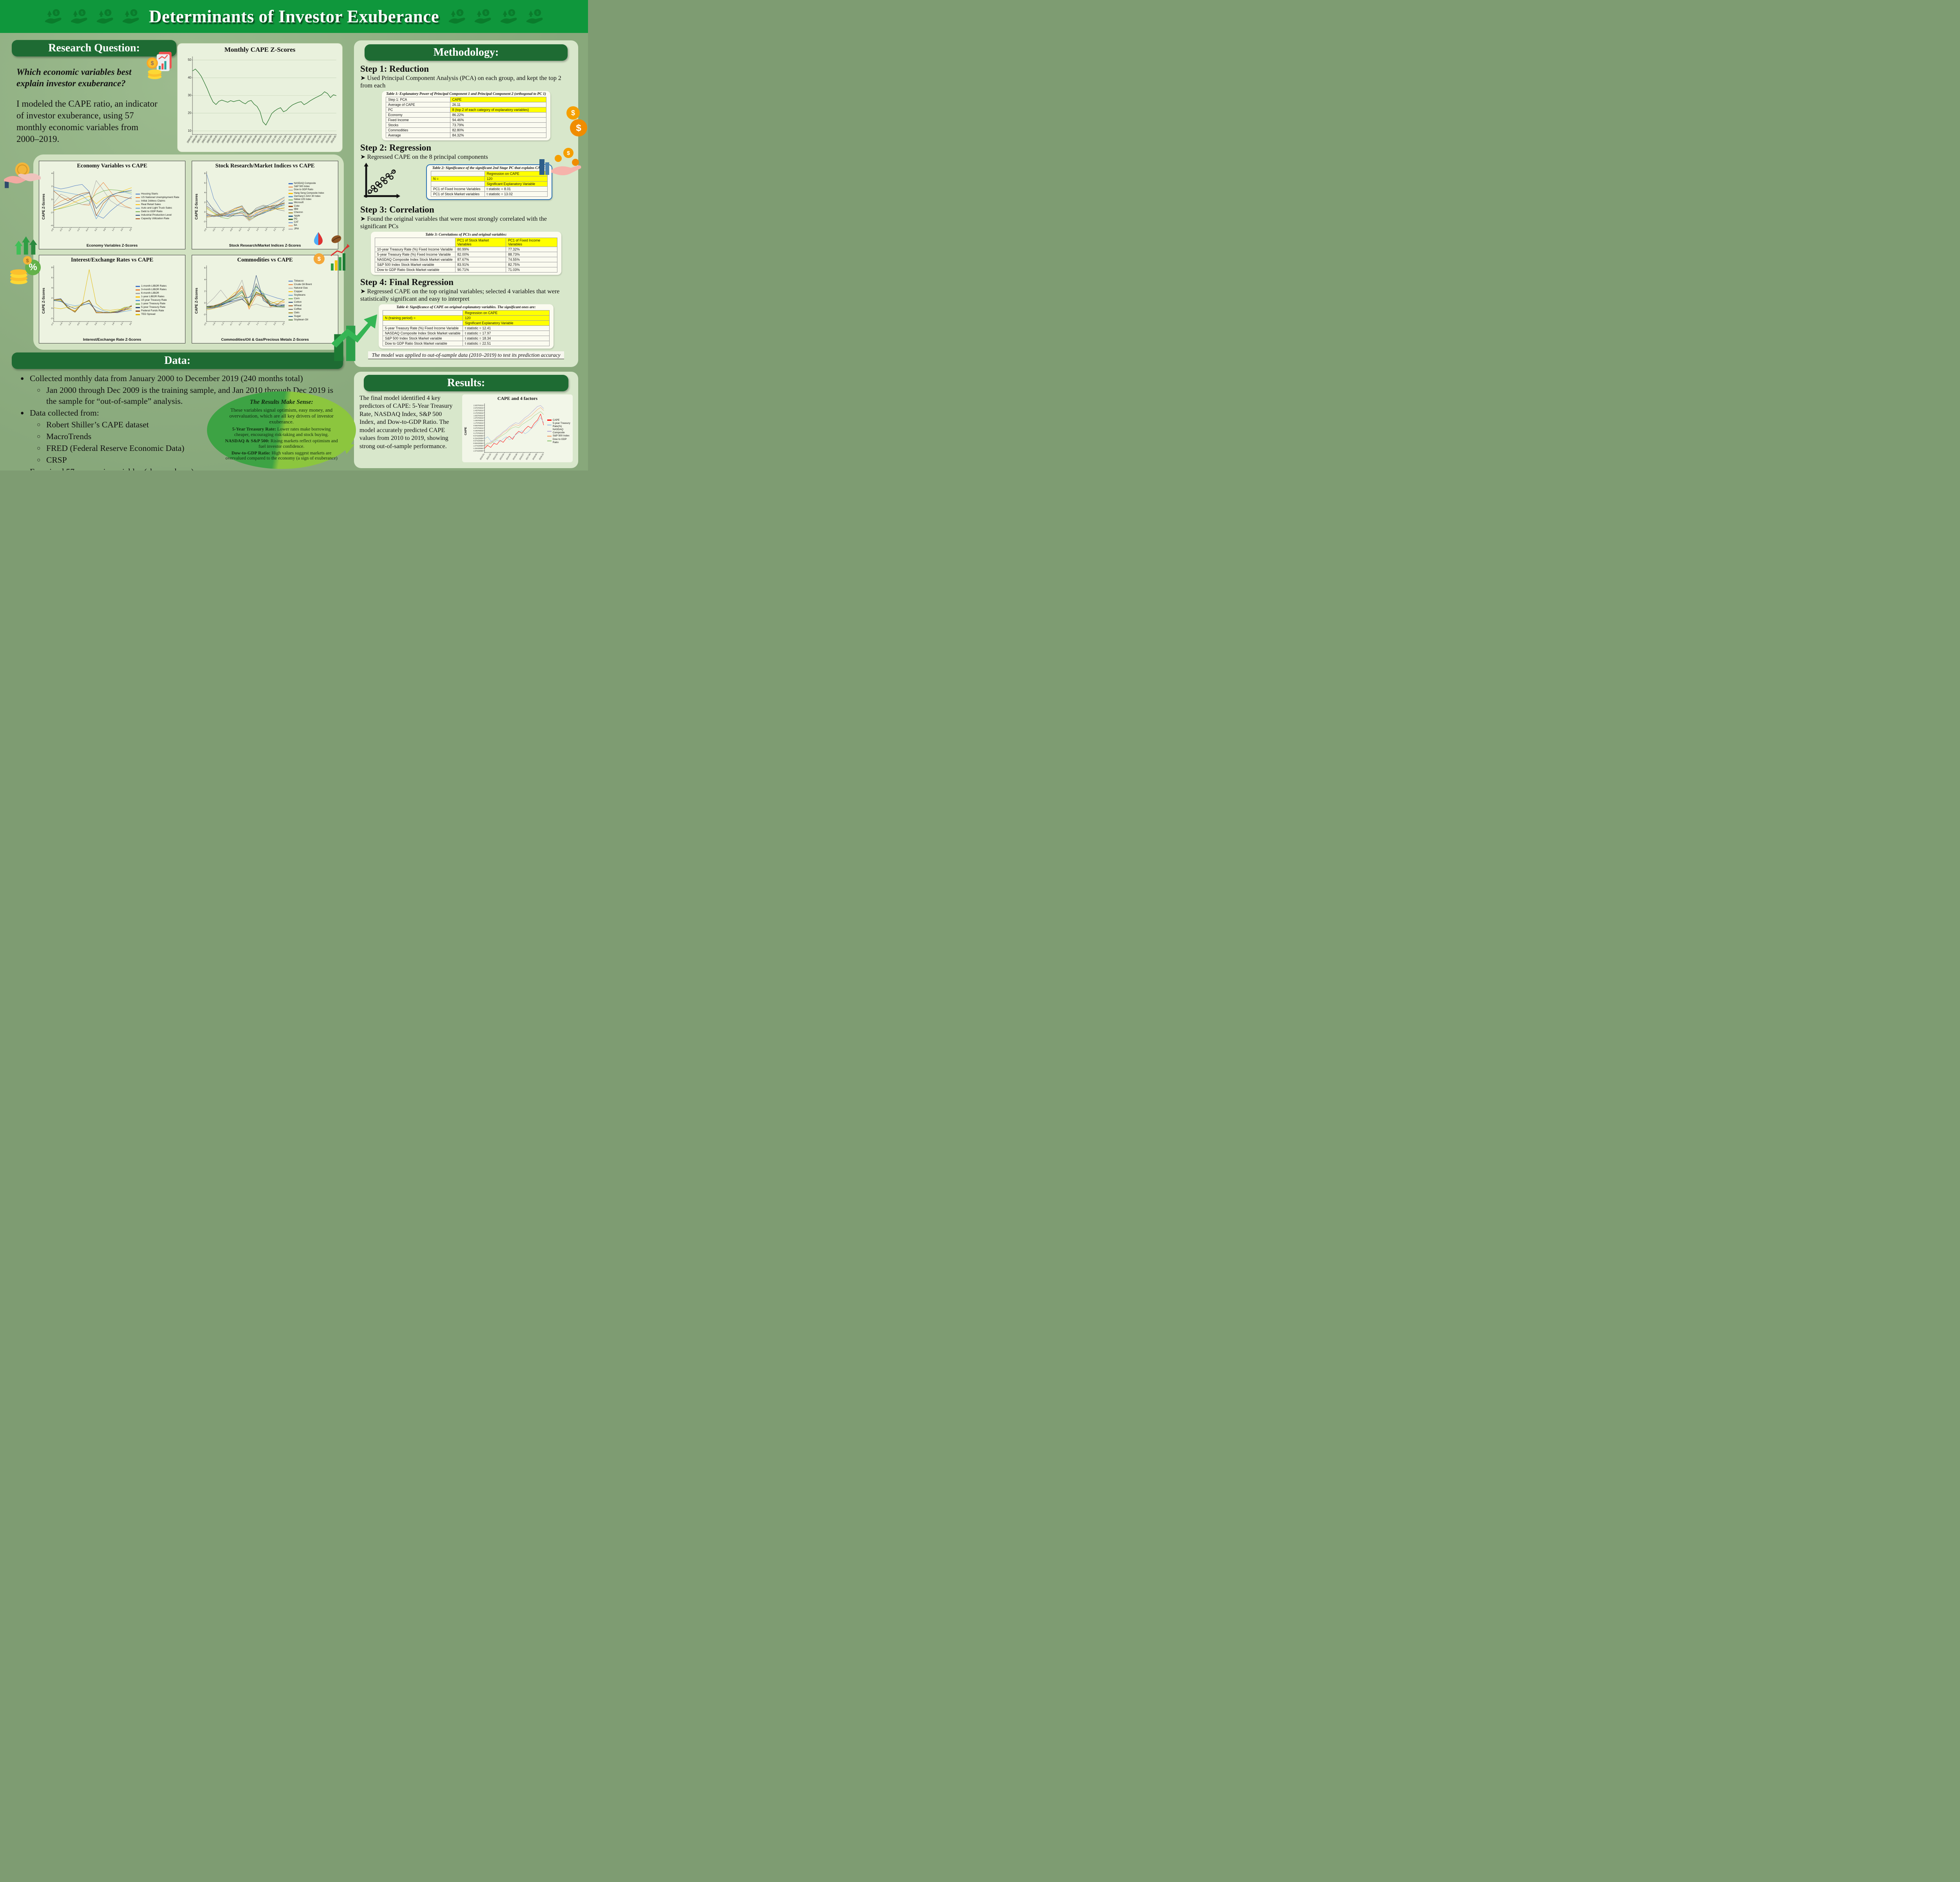  What do you see at coordinates (559, 425) in the screenshot?
I see `legend-item: 5-year Treasury Rate(%)` at bounding box center [559, 425].